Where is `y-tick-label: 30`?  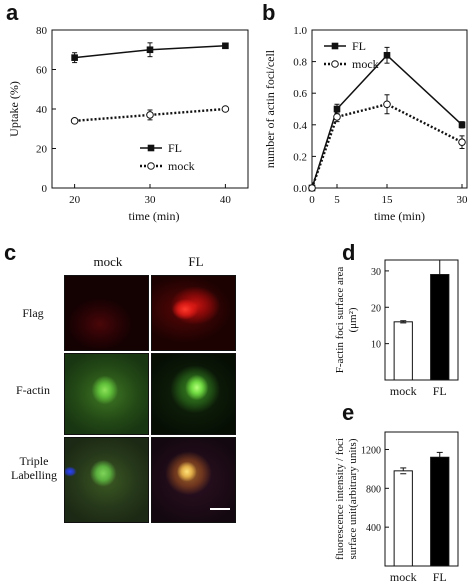 y-tick-label: 30 is located at coordinates (376, 272).